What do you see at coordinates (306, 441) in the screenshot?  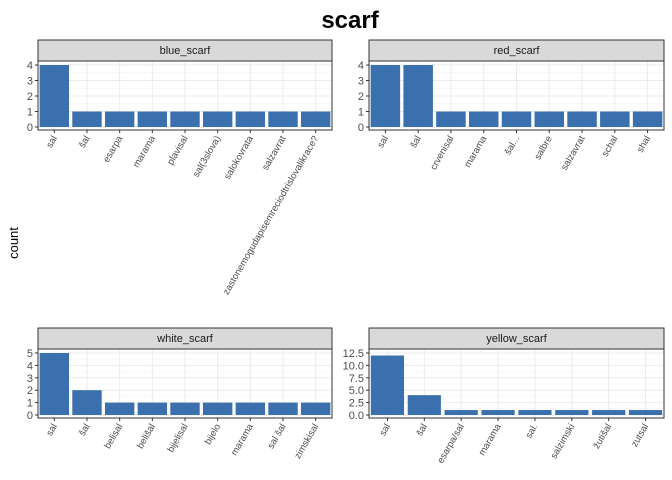 I see `x-tick-label: zimskisal` at bounding box center [306, 441].